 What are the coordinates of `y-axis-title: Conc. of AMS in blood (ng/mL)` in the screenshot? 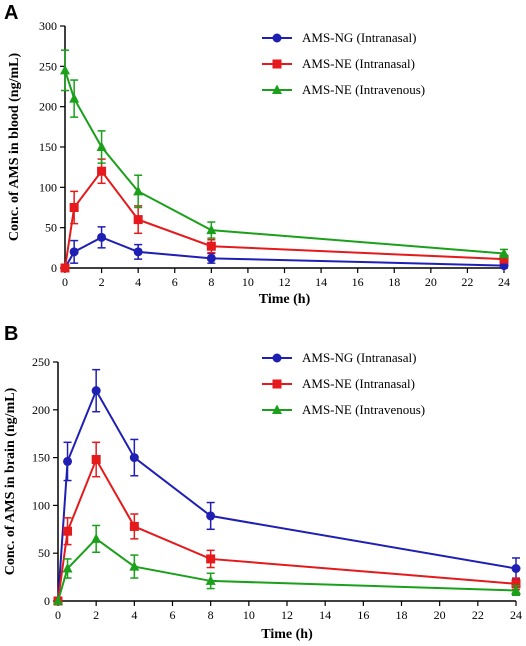 It's located at (14, 147).